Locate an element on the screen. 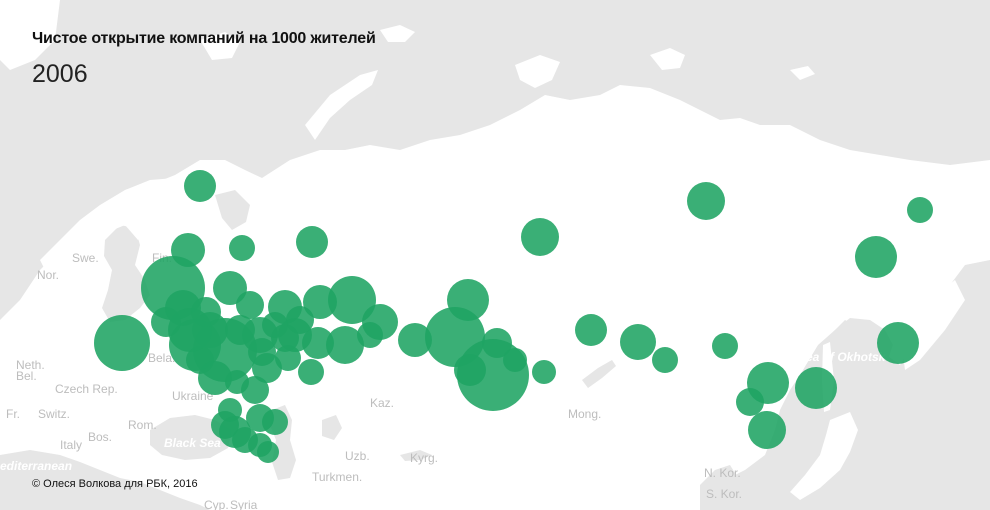  label-belarus: Bela. is located at coordinates (161, 358).